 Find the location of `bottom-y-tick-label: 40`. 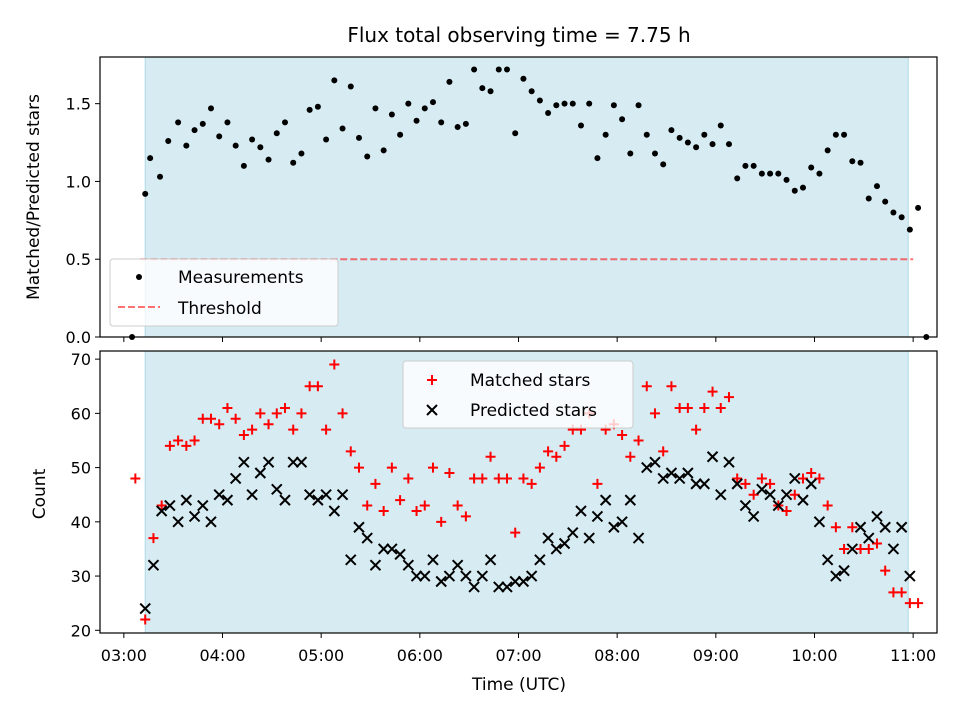

bottom-y-tick-label: 40 is located at coordinates (81, 522).